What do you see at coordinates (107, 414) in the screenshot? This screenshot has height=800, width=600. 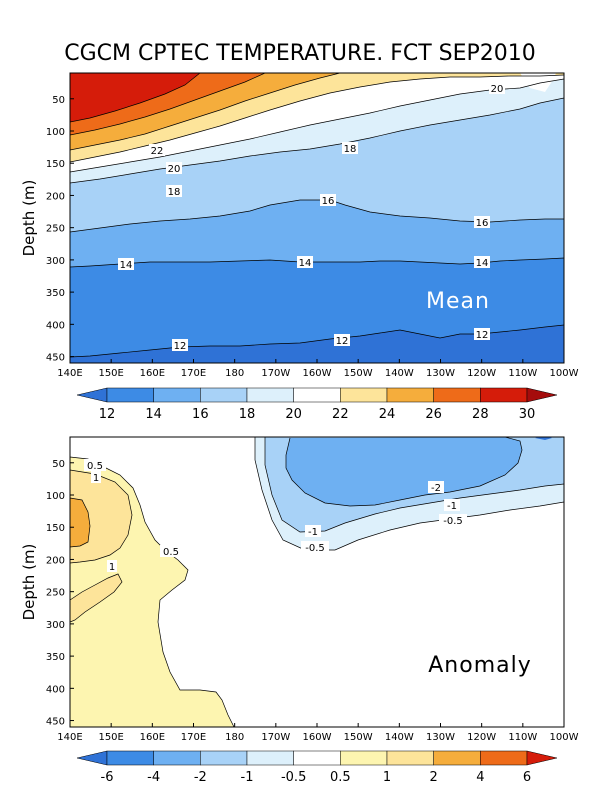 I see `mean-colorbar-label: 12` at bounding box center [107, 414].